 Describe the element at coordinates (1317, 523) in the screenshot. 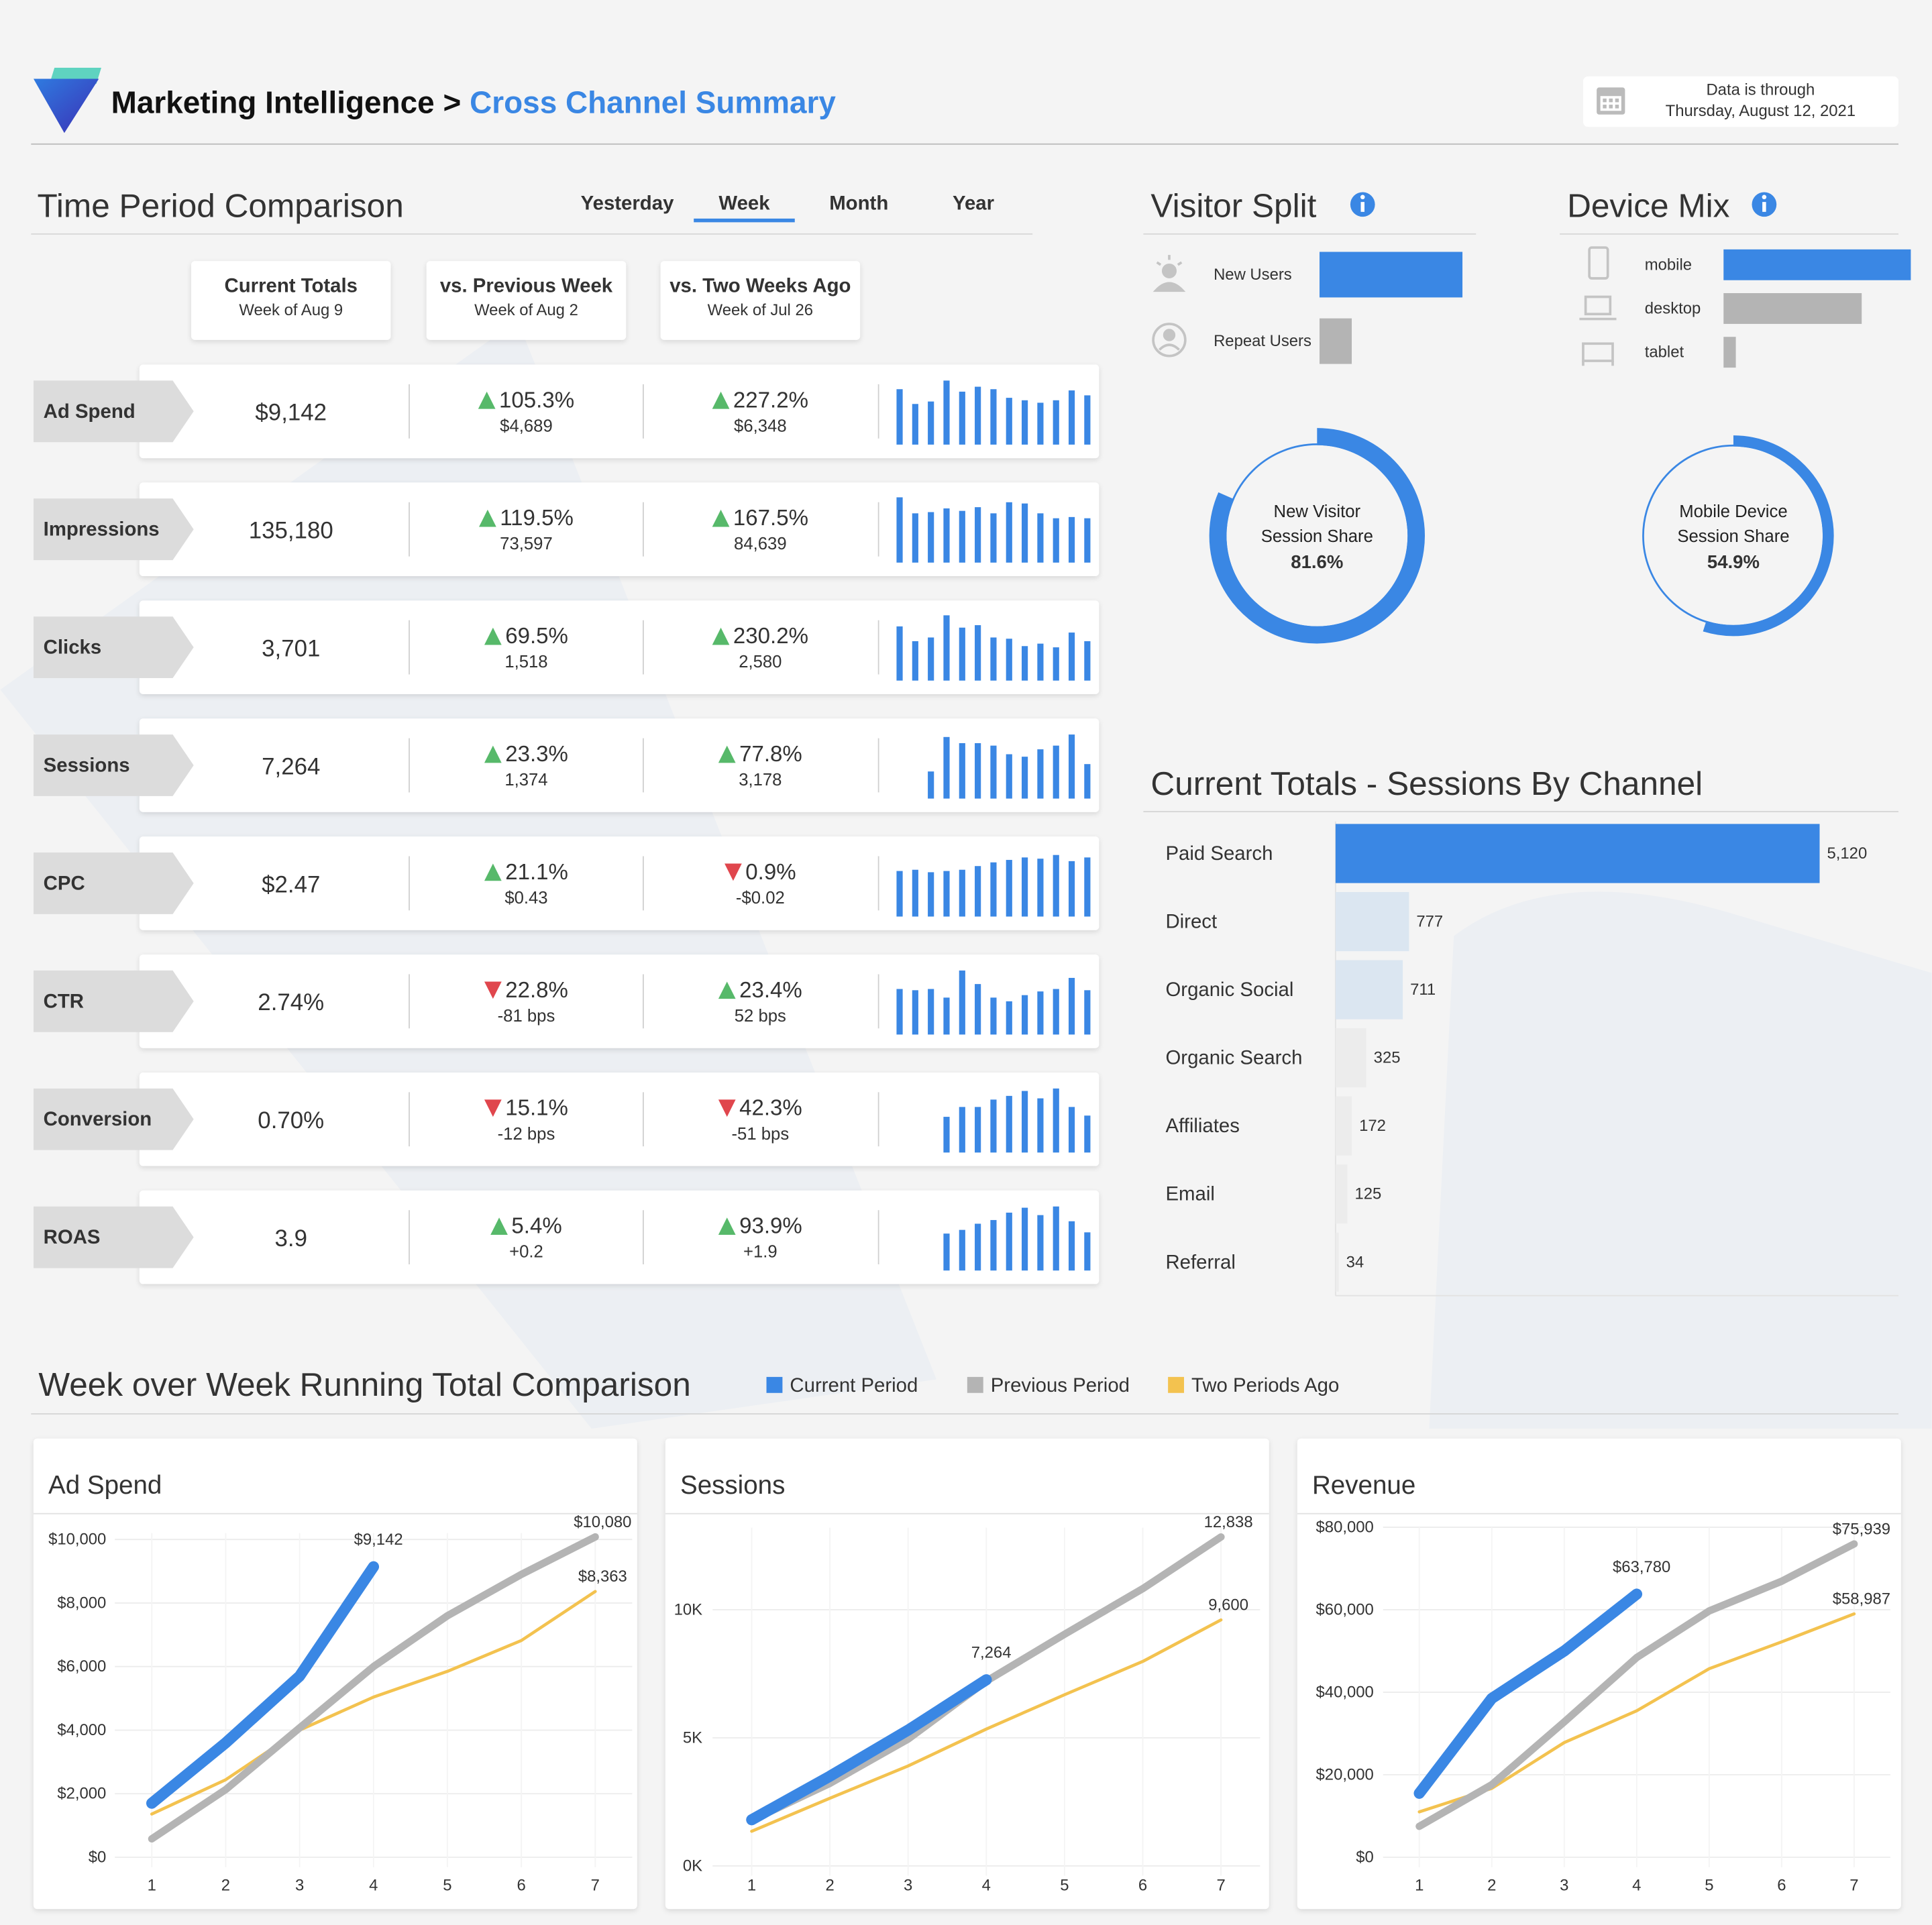

I see `donut-title-box: New Visitor Session Share` at that location.